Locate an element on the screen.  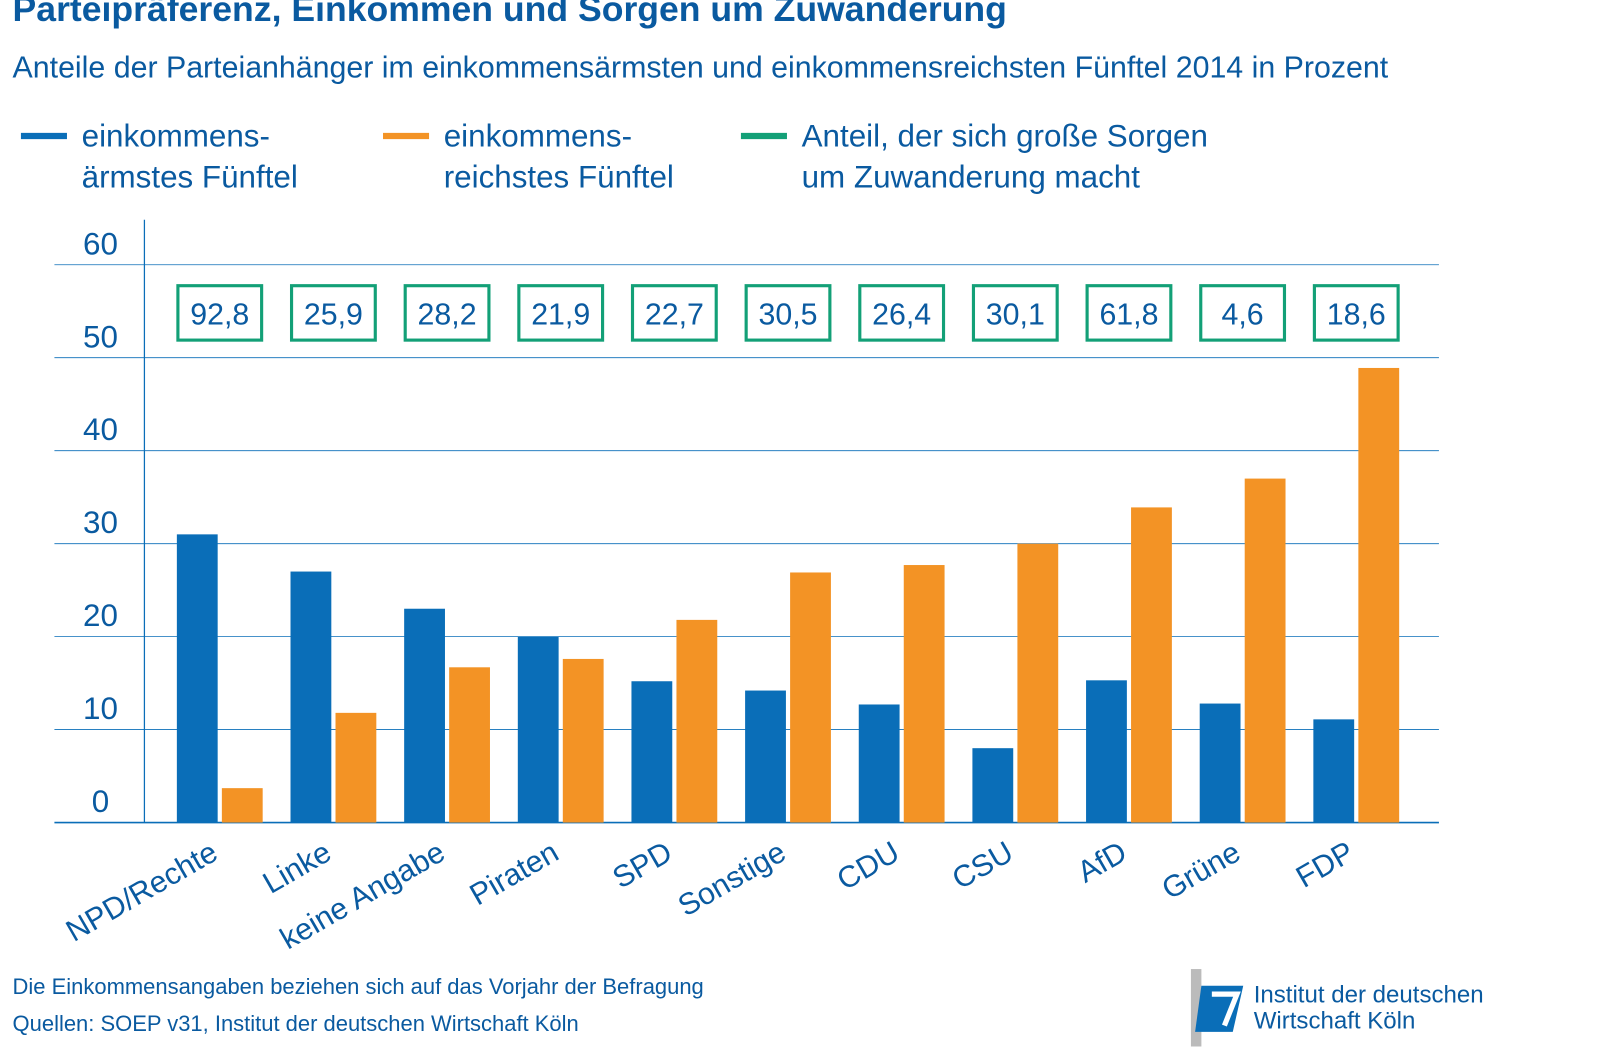
value-label: 28,2 is located at coordinates (447, 314).